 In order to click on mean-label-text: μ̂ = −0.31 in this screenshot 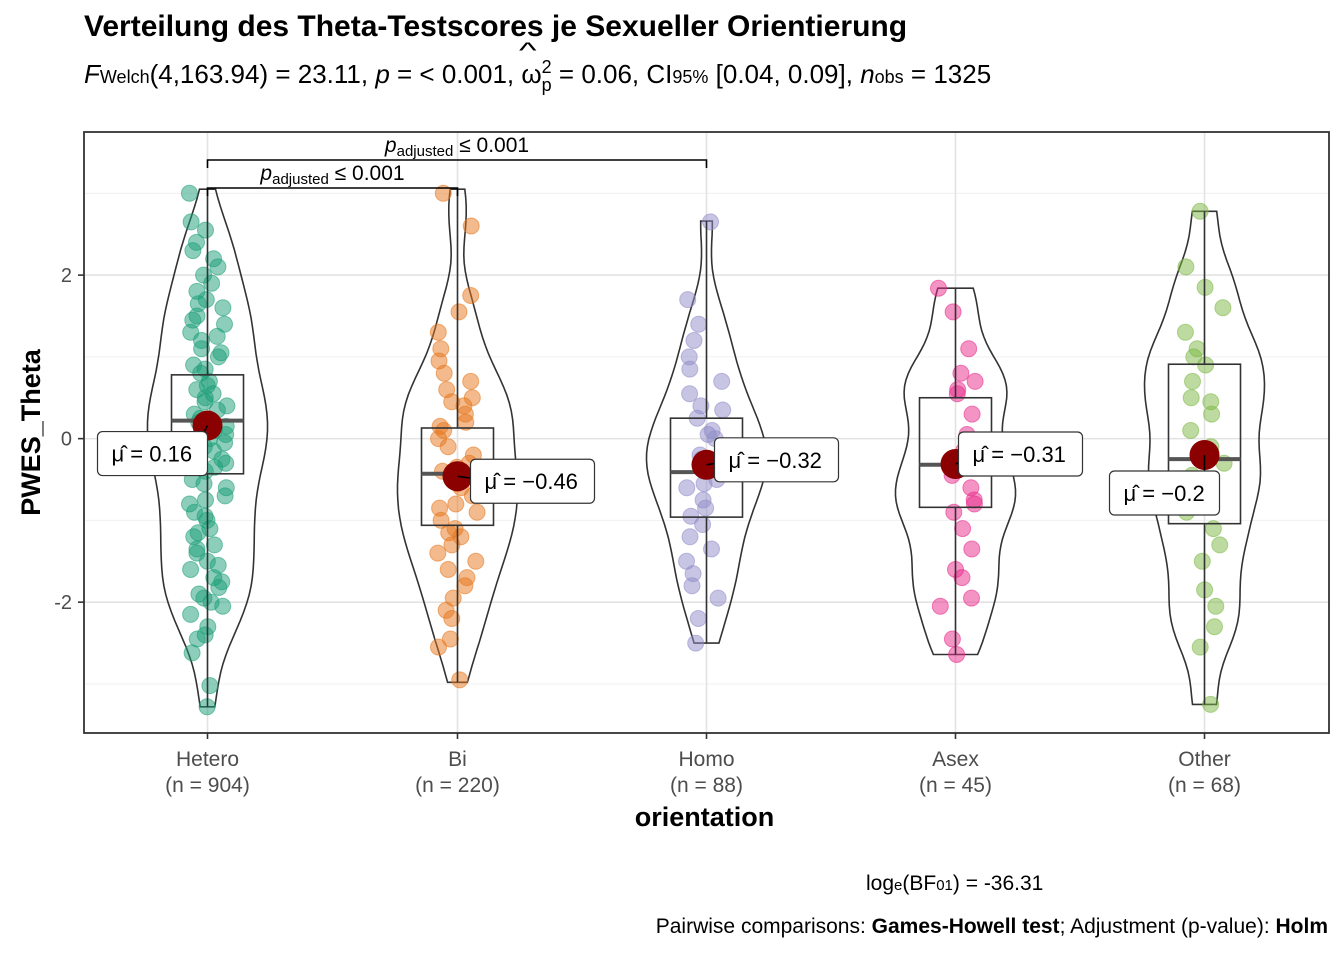, I will do `click(1019, 454)`.